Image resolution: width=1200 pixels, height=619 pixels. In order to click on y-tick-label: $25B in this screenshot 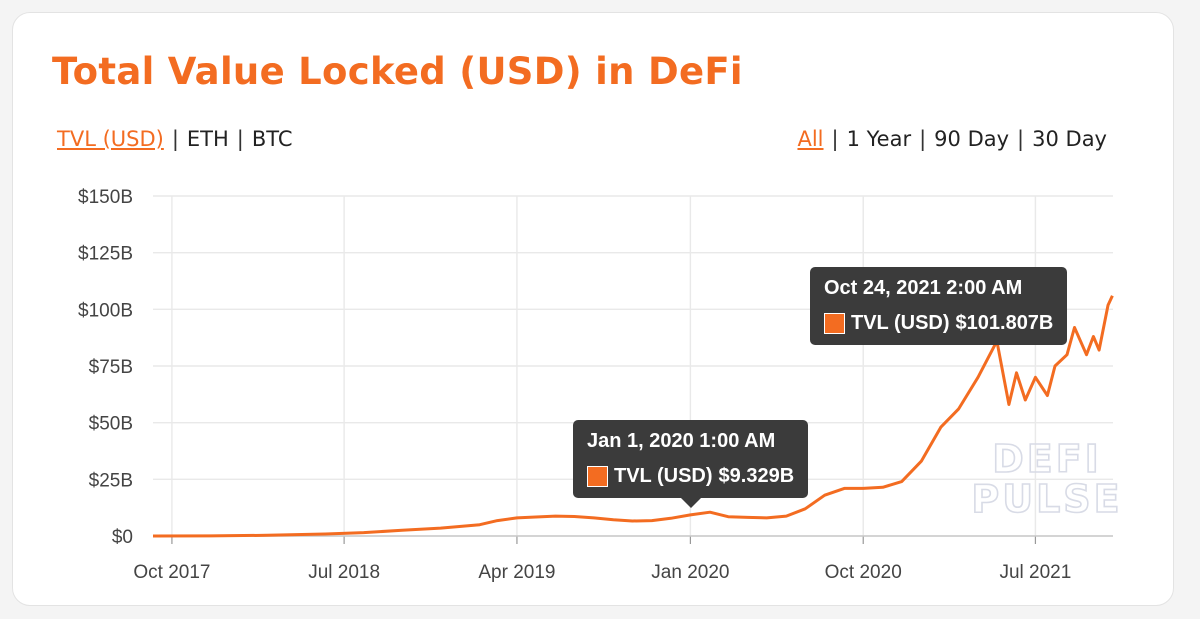, I will do `click(111, 480)`.